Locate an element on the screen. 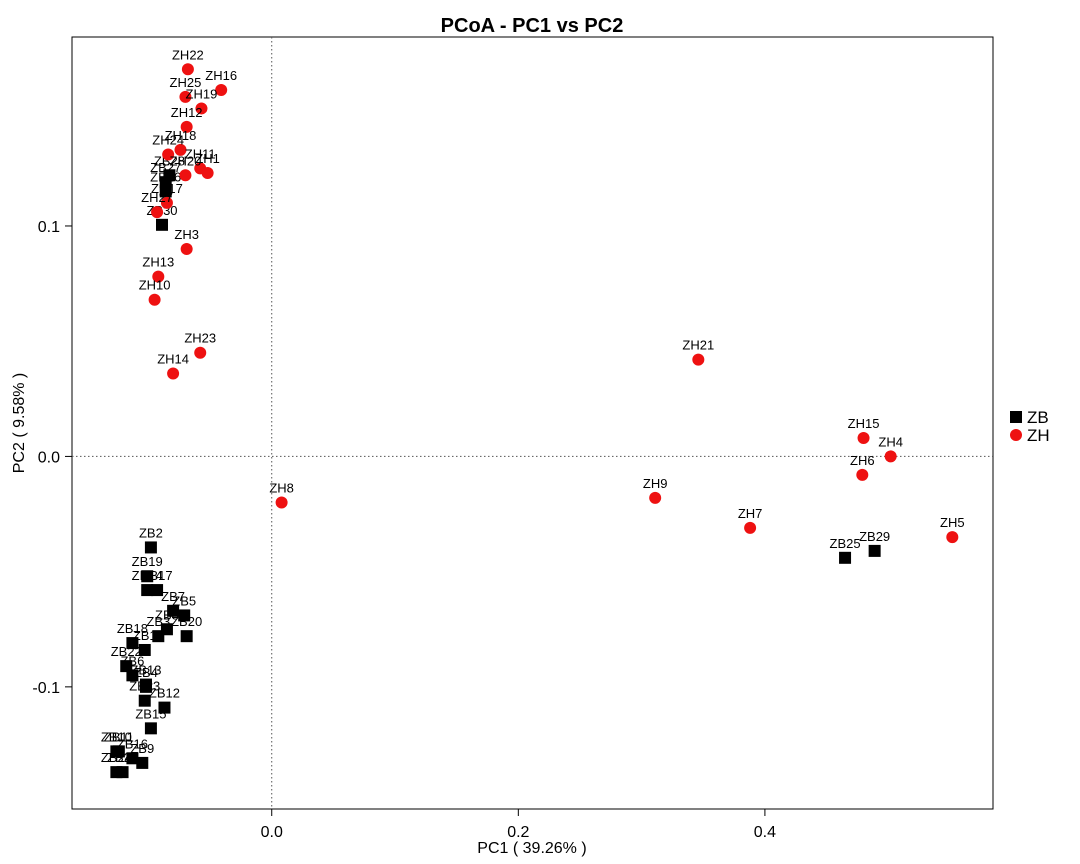 Image resolution: width=1080 pixels, height=864 pixels. point-zb20 is located at coordinates (186, 636).